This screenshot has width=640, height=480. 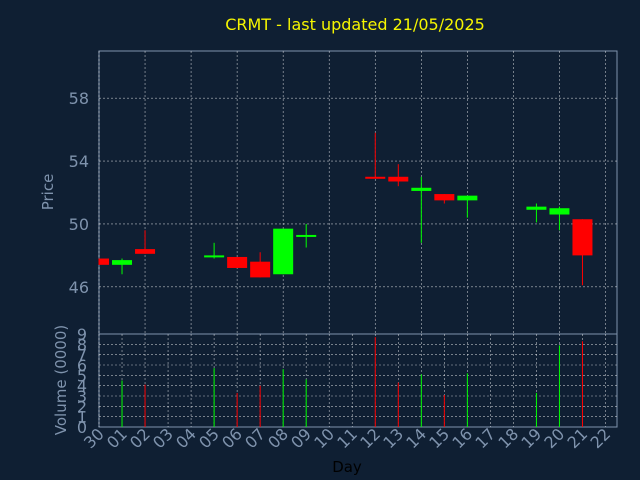 I want to click on volume-tick-label: 0, so click(x=82, y=427).